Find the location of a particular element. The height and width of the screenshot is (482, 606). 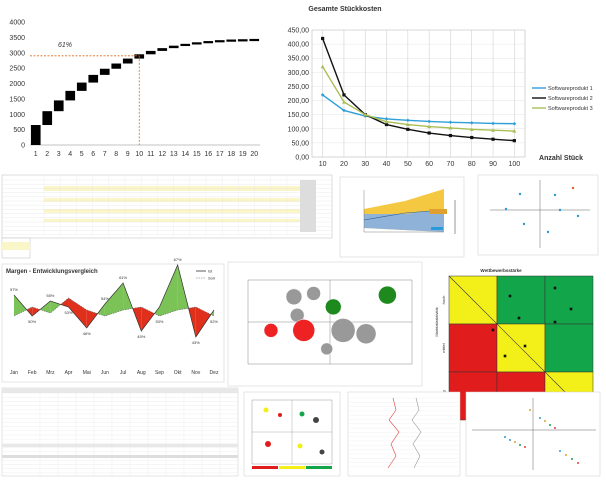

pareto-x-tick: 7 is located at coordinates (105, 154).